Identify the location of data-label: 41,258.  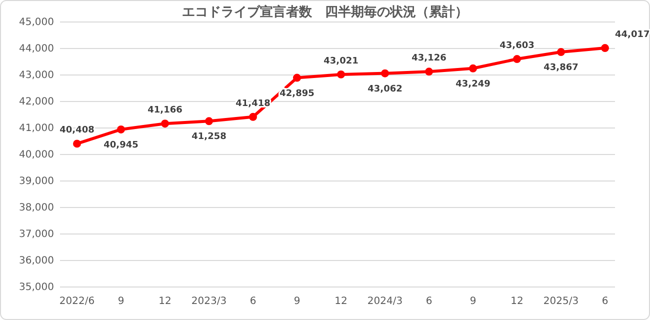
(209, 137).